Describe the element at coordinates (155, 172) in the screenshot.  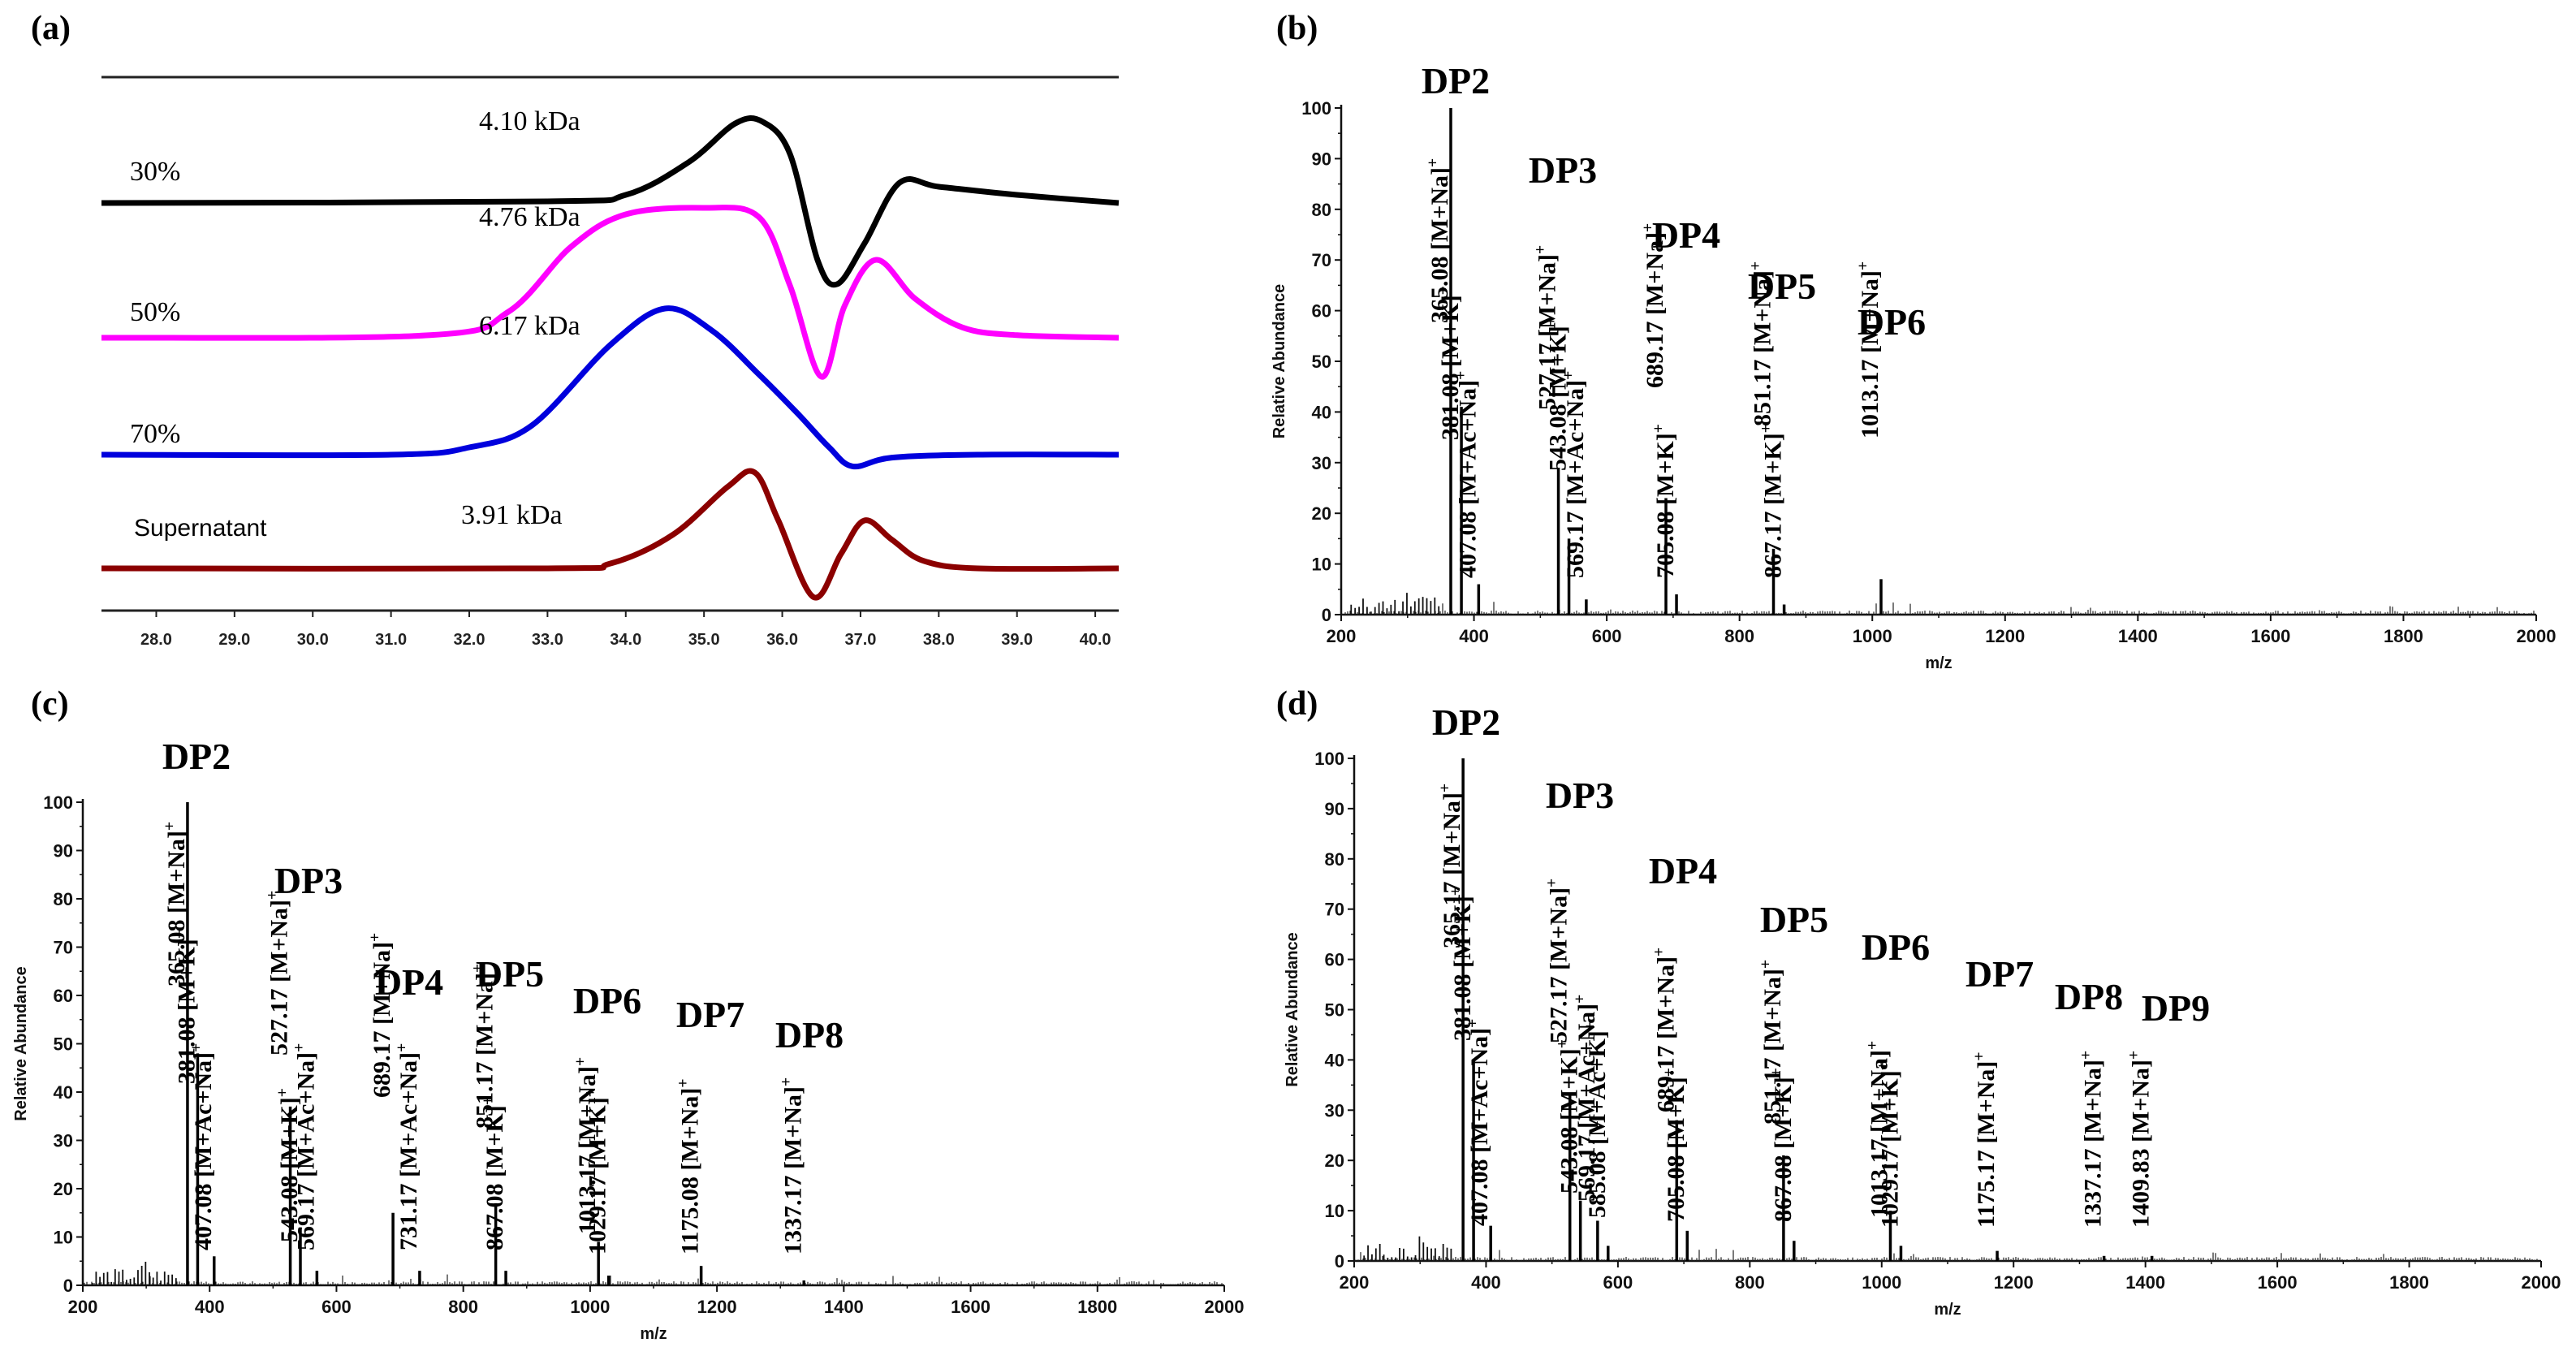
I see `series-label: 30%` at that location.